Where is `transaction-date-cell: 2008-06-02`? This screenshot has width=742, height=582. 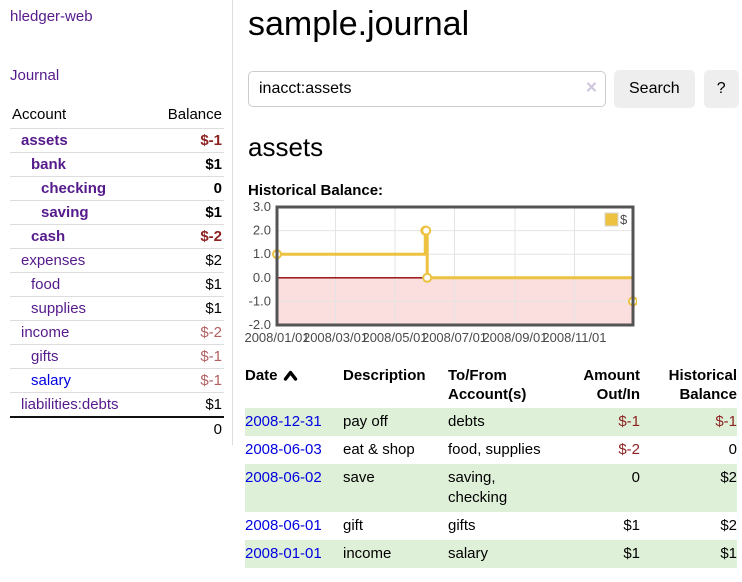
transaction-date-cell: 2008-06-02 is located at coordinates (294, 488).